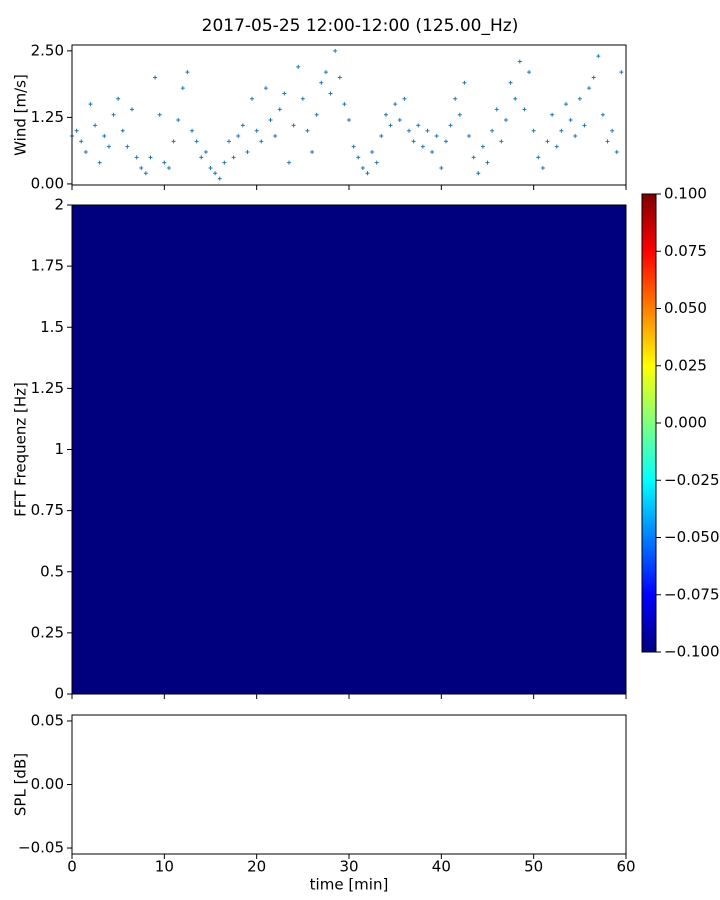 Image resolution: width=720 pixels, height=900 pixels. Describe the element at coordinates (47, 510) in the screenshot. I see `y-tick-label: 0.75` at that location.